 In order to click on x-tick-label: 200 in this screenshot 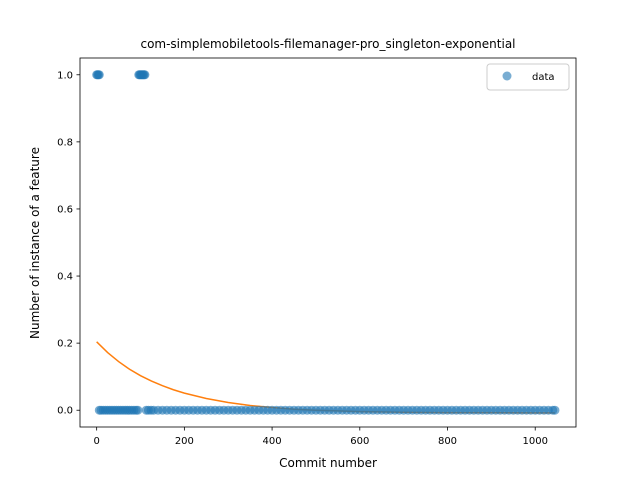, I will do `click(184, 441)`.